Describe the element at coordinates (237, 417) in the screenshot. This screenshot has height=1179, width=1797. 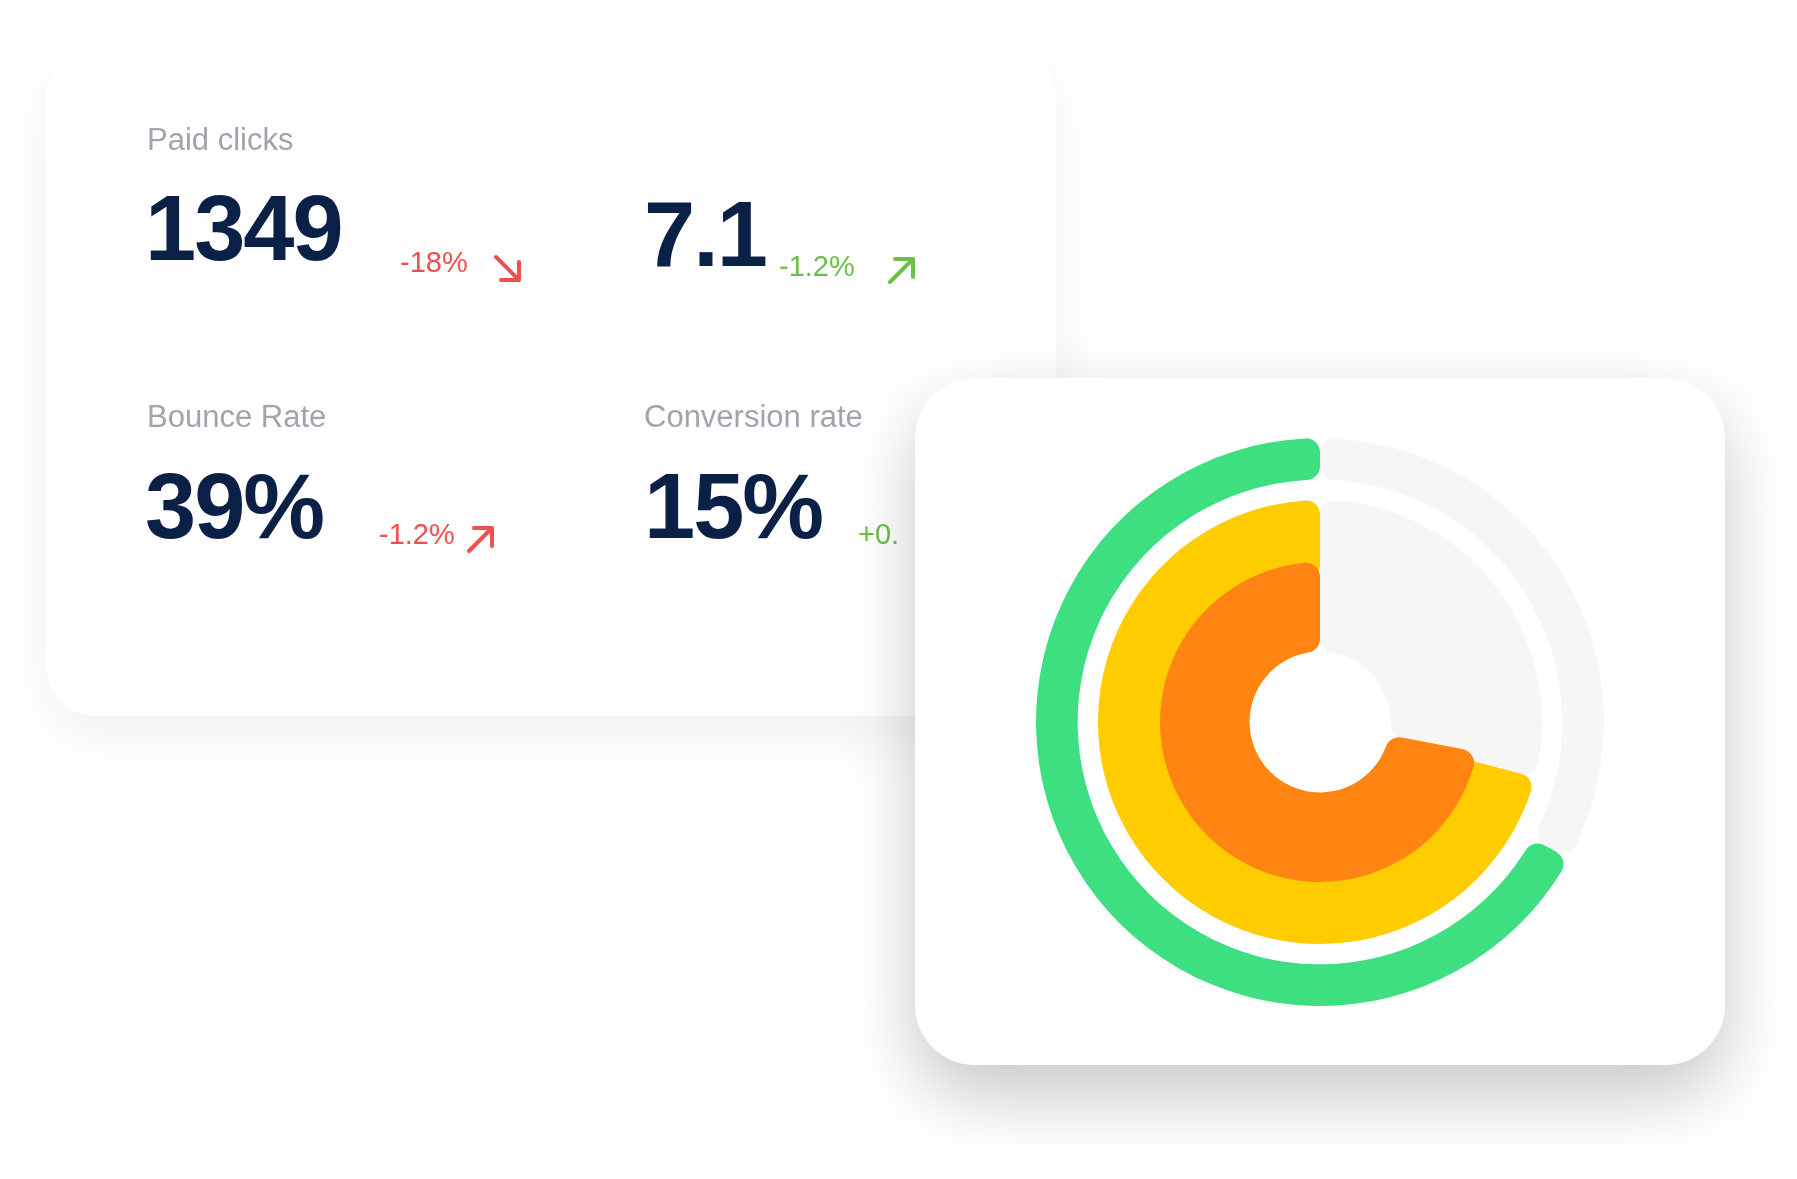
I see `text: Bounce Rate` at that location.